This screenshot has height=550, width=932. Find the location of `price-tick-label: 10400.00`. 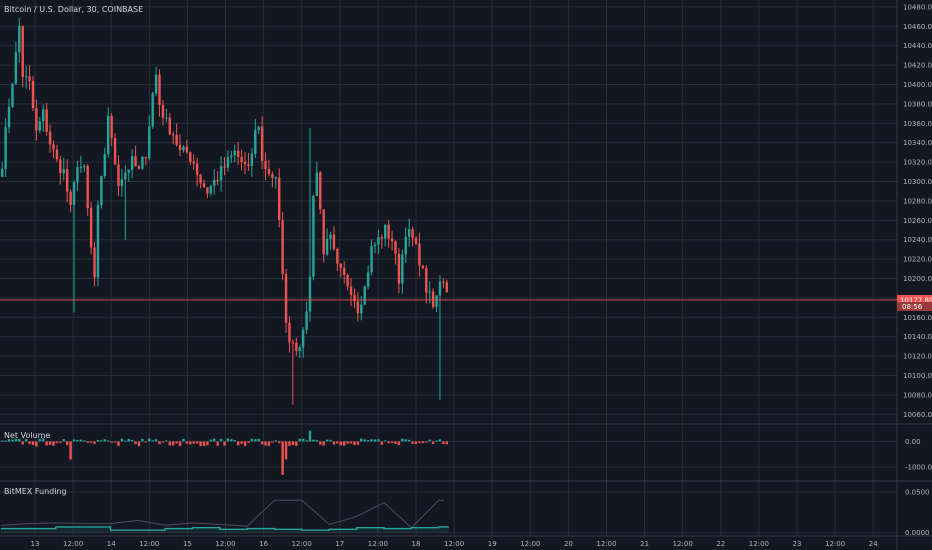

price-tick-label: 10400.00 is located at coordinates (917, 85).